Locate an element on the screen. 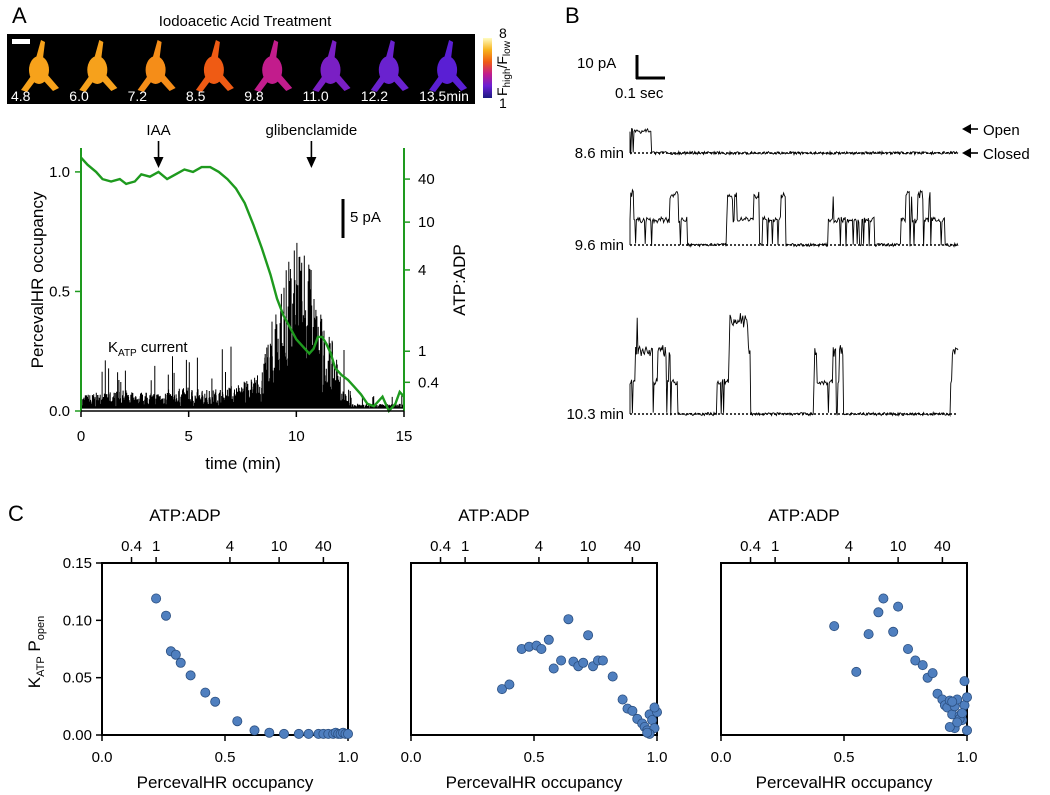 The height and width of the screenshot is (795, 1050). trace-time-label: 10.3 min is located at coordinates (595, 414).